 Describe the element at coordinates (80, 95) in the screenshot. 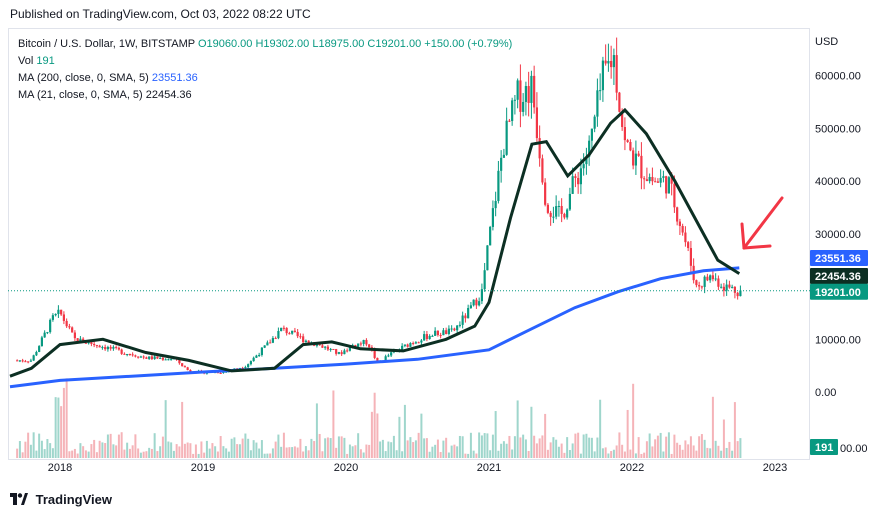

I see `legend-ma21-label: MA (21, close, 0, SMA, 5)` at that location.